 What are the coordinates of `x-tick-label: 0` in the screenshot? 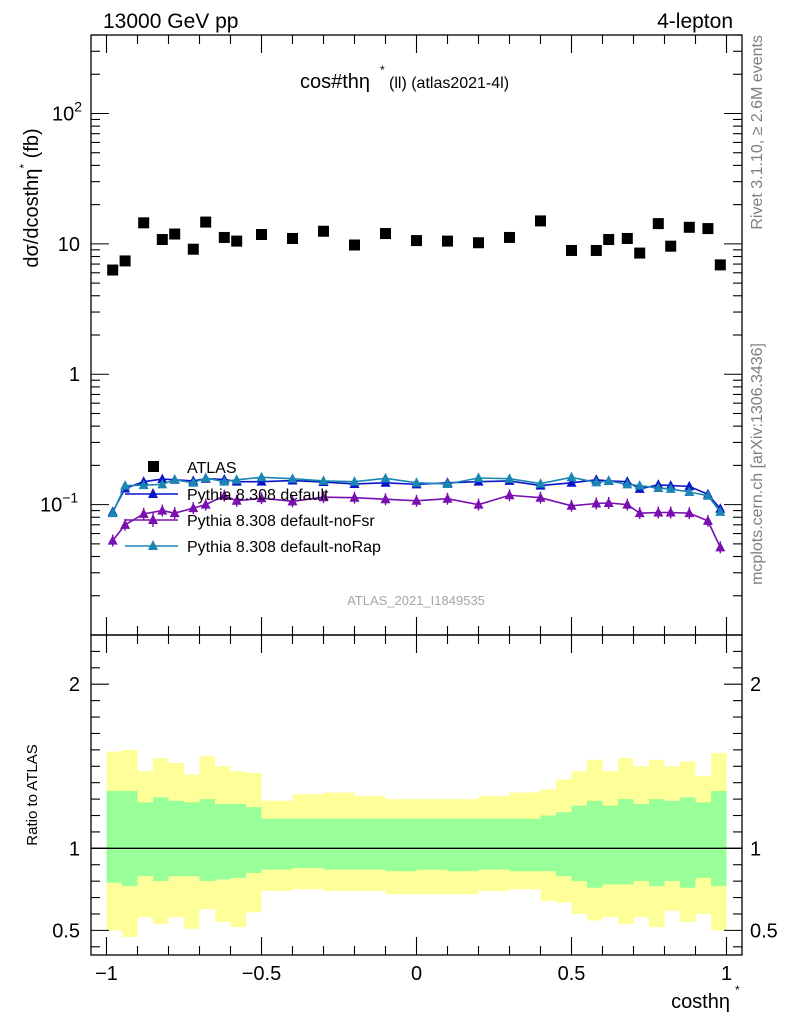 It's located at (416, 974).